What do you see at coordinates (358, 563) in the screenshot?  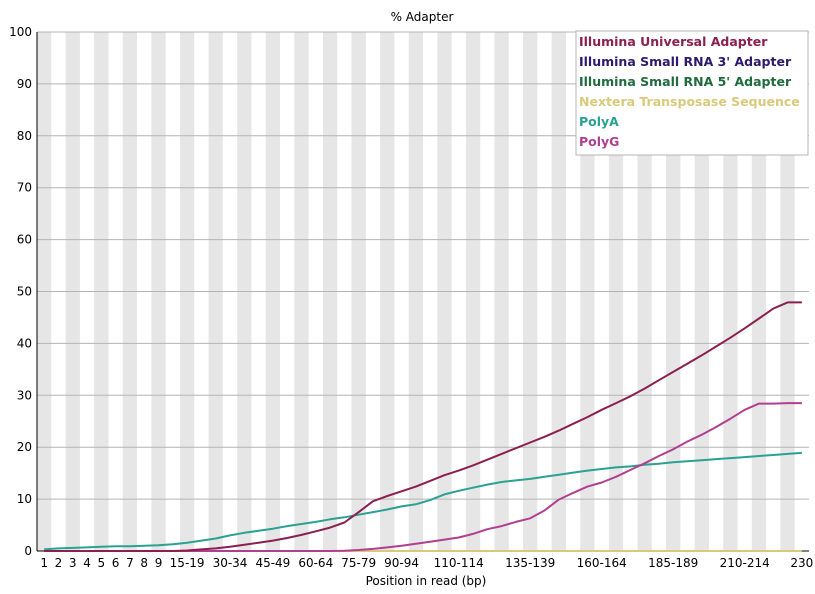 I see `x-tick-label: 75-79` at bounding box center [358, 563].